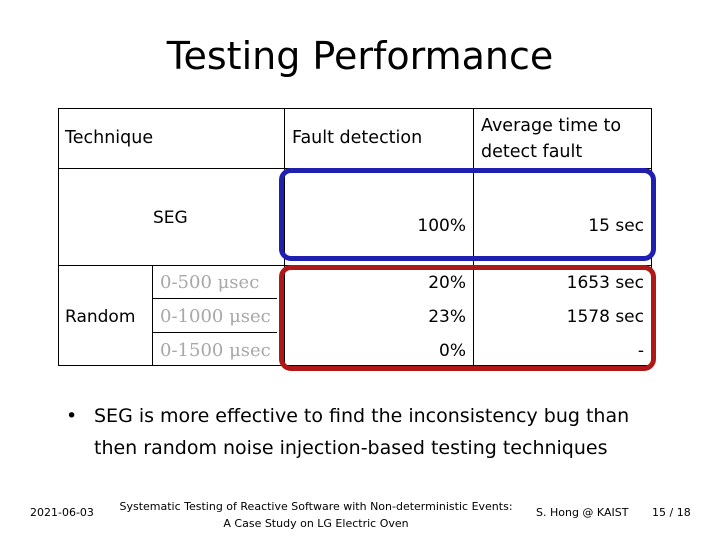 This screenshot has height=540, width=720. Describe the element at coordinates (582, 512) in the screenshot. I see `footer-author: S. Hong @ KAIST` at that location.